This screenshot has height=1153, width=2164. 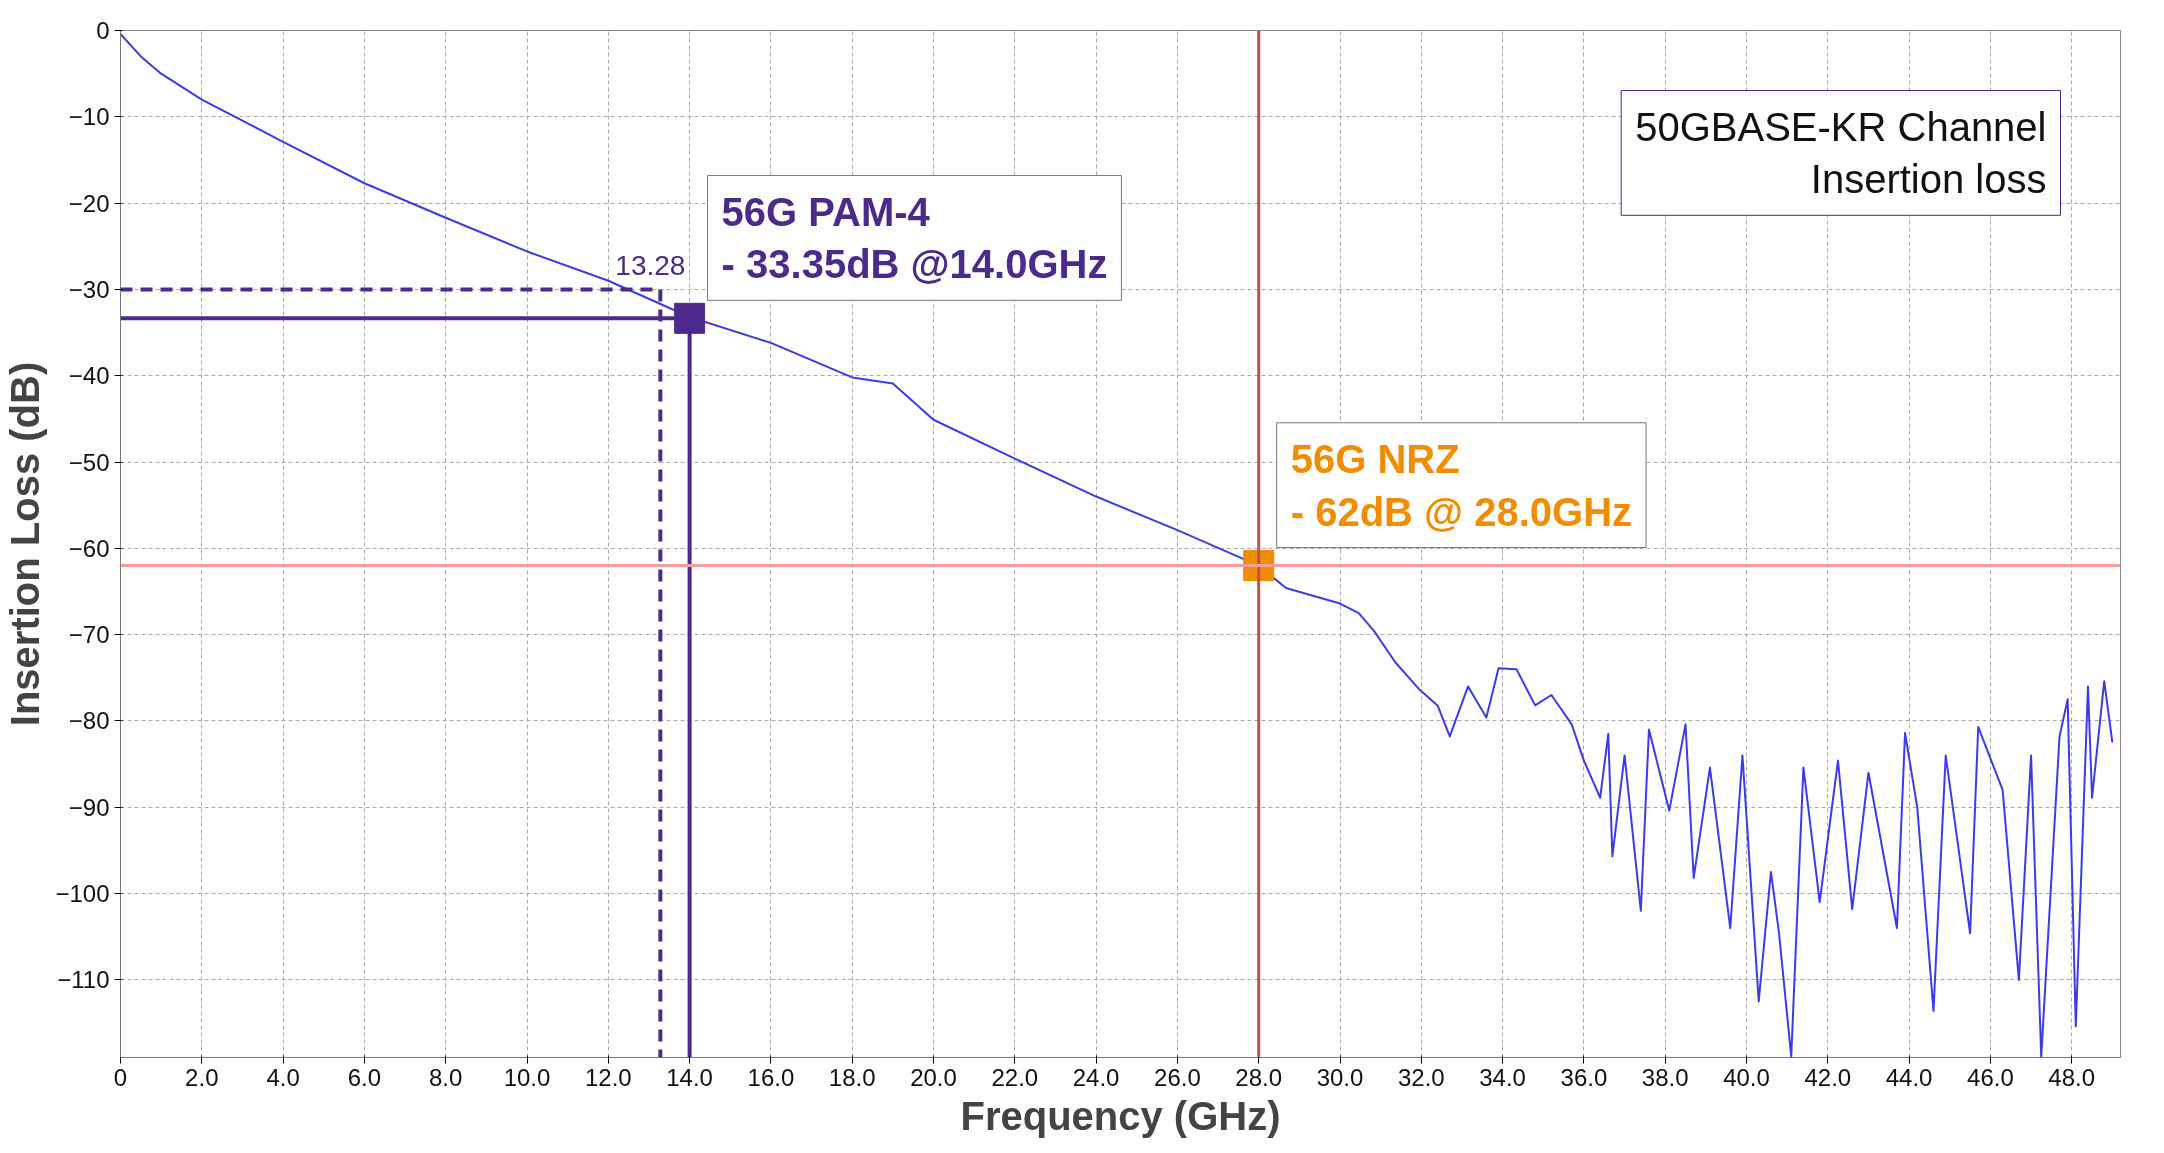 What do you see at coordinates (1461, 485) in the screenshot?
I see `annotation: 56G NRZ - 62dB @ 28.0GHz` at bounding box center [1461, 485].